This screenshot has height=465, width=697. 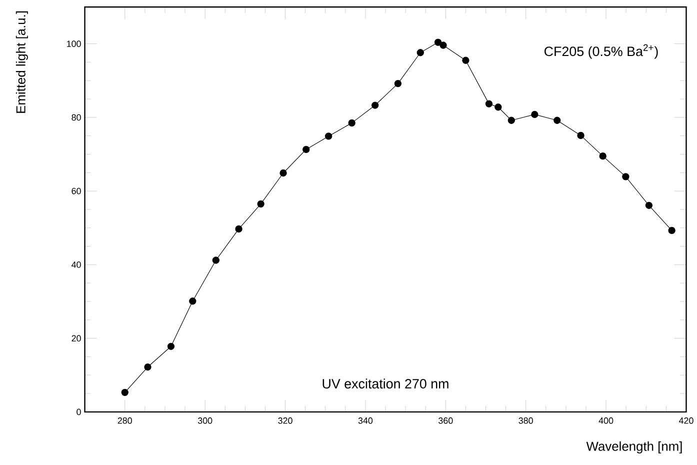 What do you see at coordinates (78, 412) in the screenshot?
I see `y-tick-label: 0` at bounding box center [78, 412].